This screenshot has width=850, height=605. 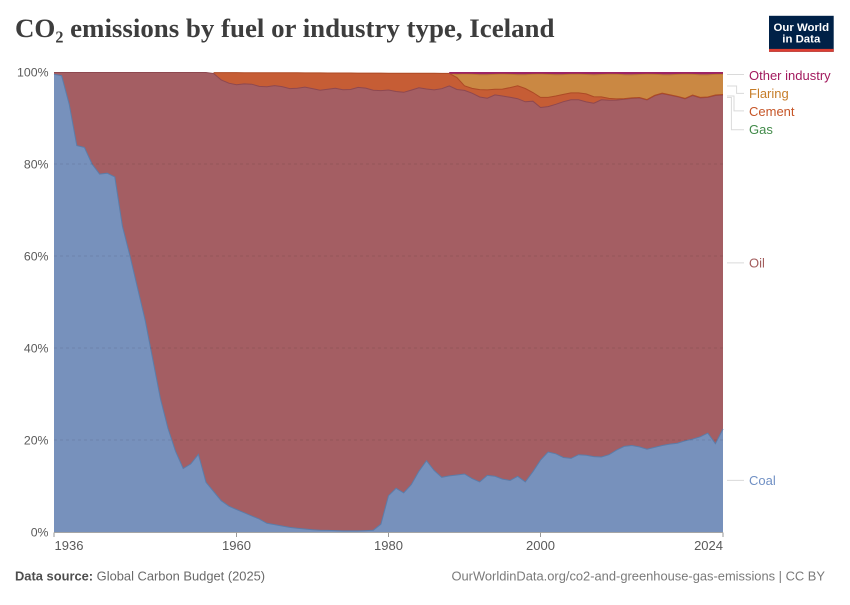 What do you see at coordinates (69, 545) in the screenshot?
I see `svg-text: 1936` at bounding box center [69, 545].